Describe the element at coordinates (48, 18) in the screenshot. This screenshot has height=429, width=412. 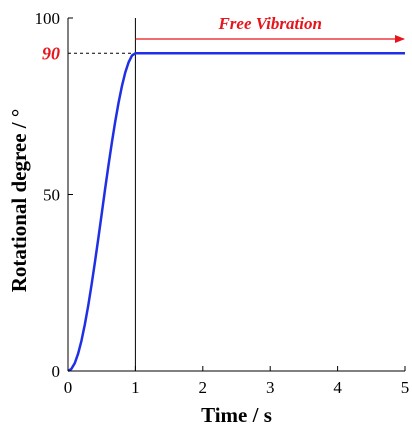
I see `y-tick-label: 100` at that location.